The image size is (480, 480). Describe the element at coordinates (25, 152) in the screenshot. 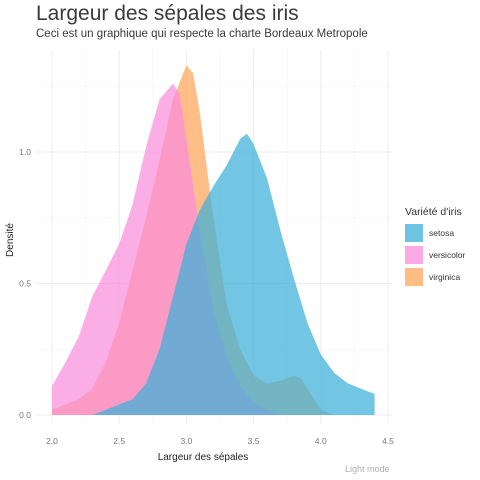

I see `y-tick-label: 1.0` at that location.